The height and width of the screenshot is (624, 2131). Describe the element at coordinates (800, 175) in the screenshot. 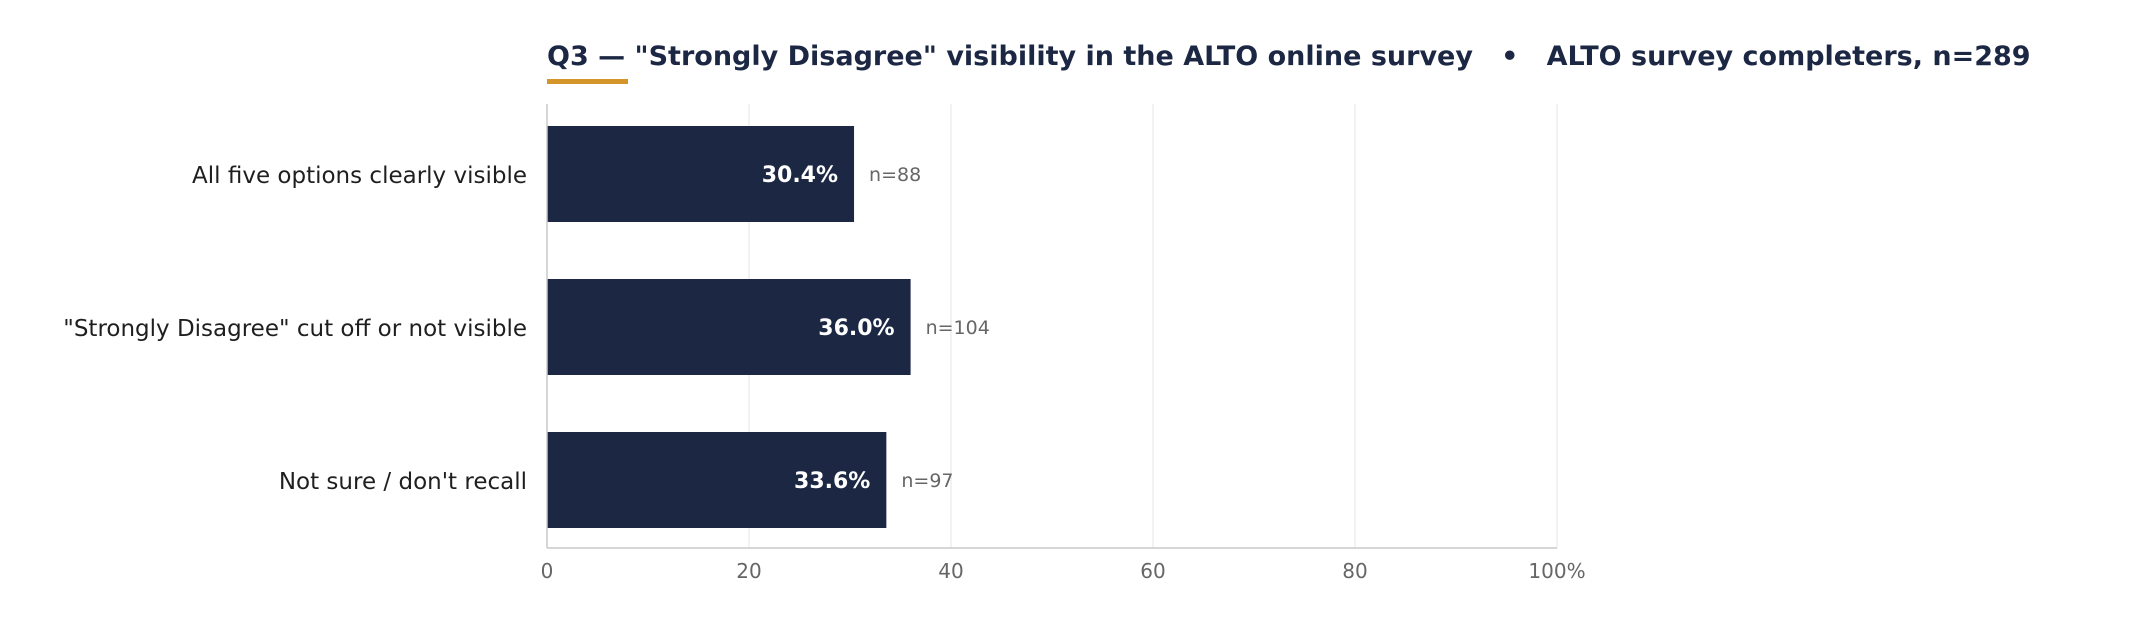

I see `bar-value-label: 30.4%` at that location.